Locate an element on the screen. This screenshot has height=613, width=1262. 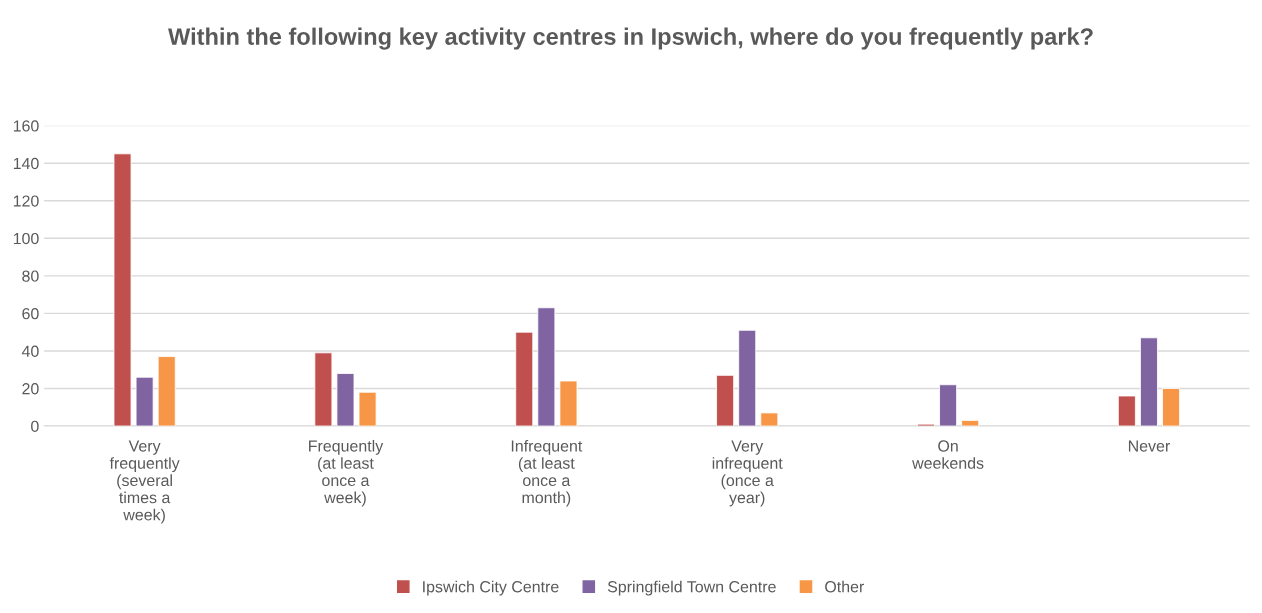
legend-label: Springfield Town Centre is located at coordinates (691, 588).